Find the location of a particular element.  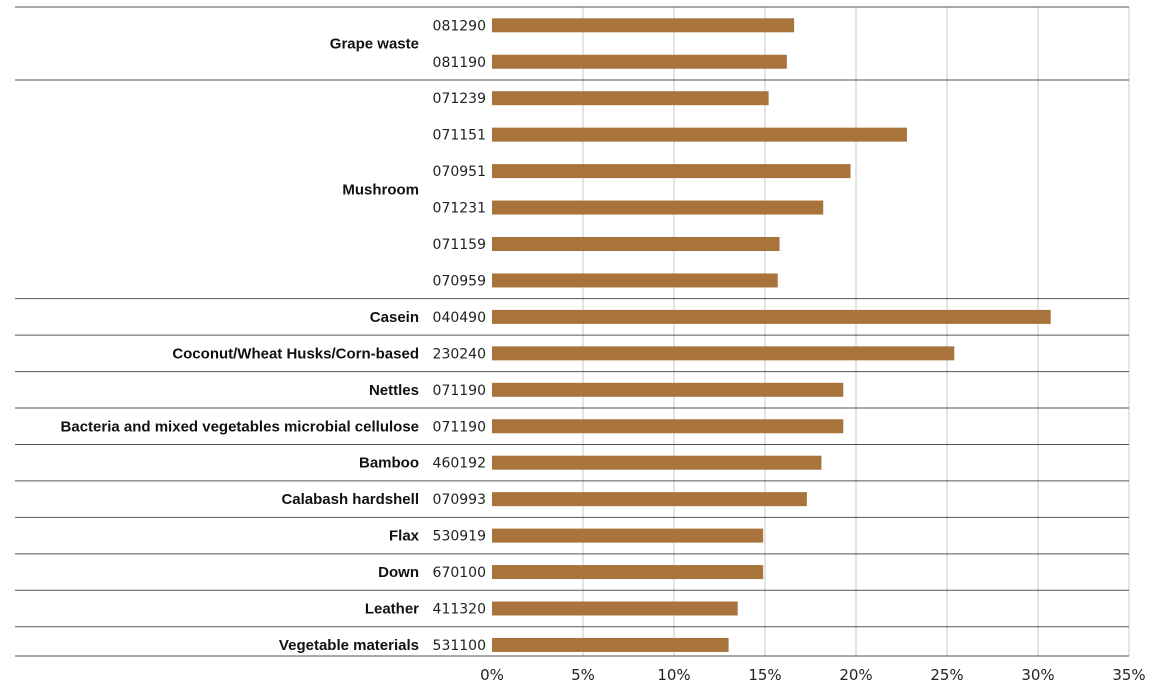

category-label: Calabash hardshell is located at coordinates (350, 499).